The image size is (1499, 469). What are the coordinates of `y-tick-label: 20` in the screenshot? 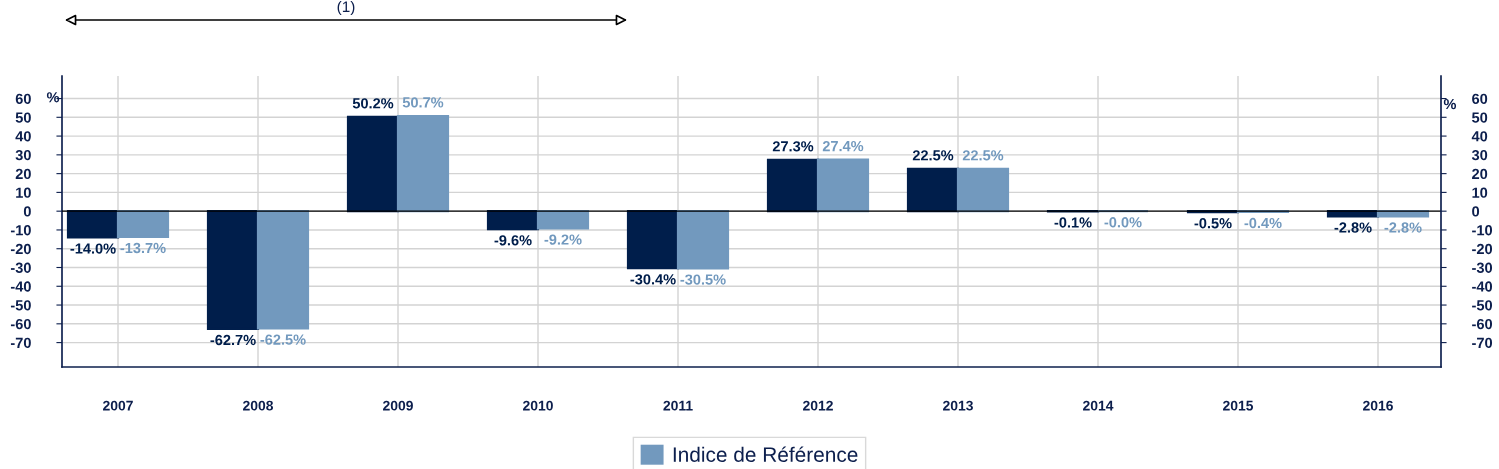 It's located at (23, 174).